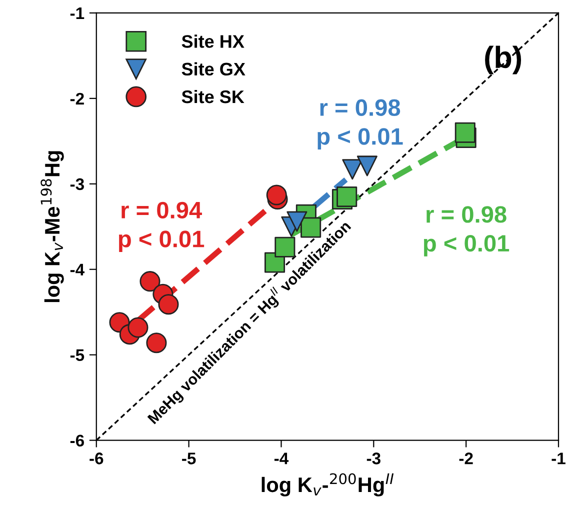  What do you see at coordinates (503, 60) in the screenshot?
I see `annotation: (b)` at bounding box center [503, 60].